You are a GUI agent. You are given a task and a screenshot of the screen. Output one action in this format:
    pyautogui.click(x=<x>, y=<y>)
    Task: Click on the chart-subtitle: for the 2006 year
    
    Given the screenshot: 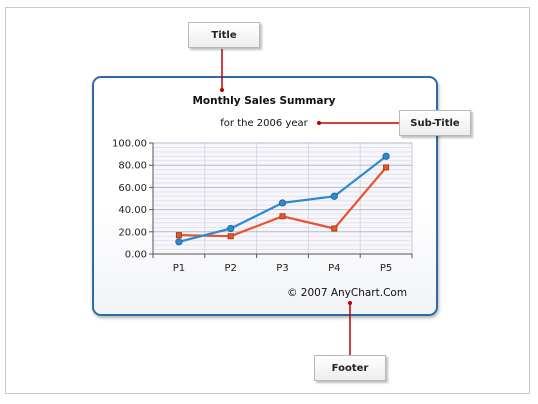 What is the action you would take?
    pyautogui.click(x=264, y=123)
    